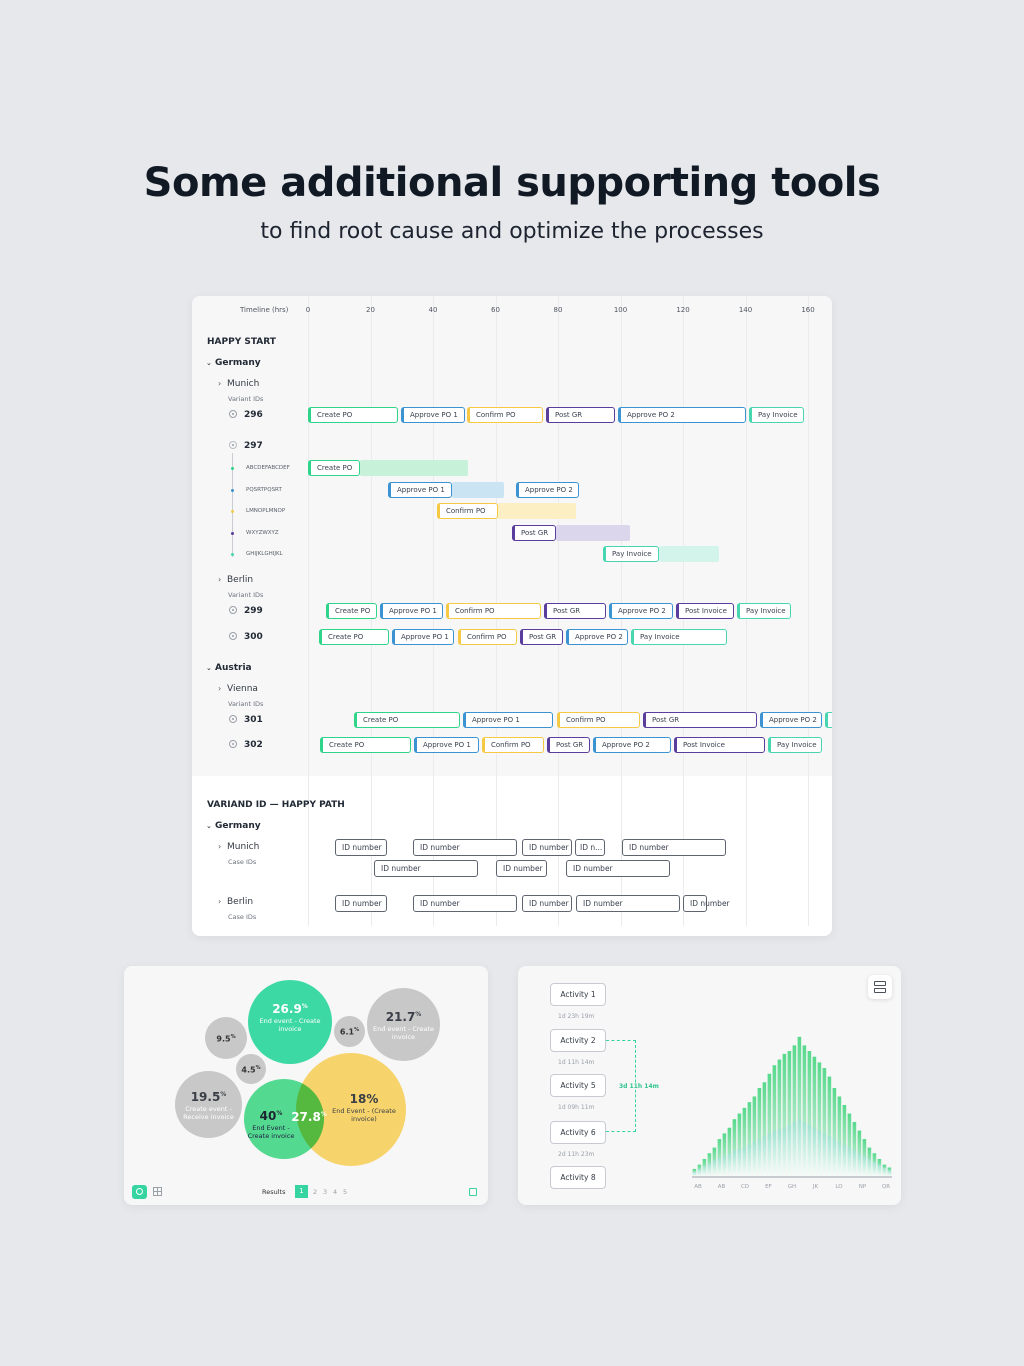  I want to click on bubble-label: 4.5%, so click(251, 1070).